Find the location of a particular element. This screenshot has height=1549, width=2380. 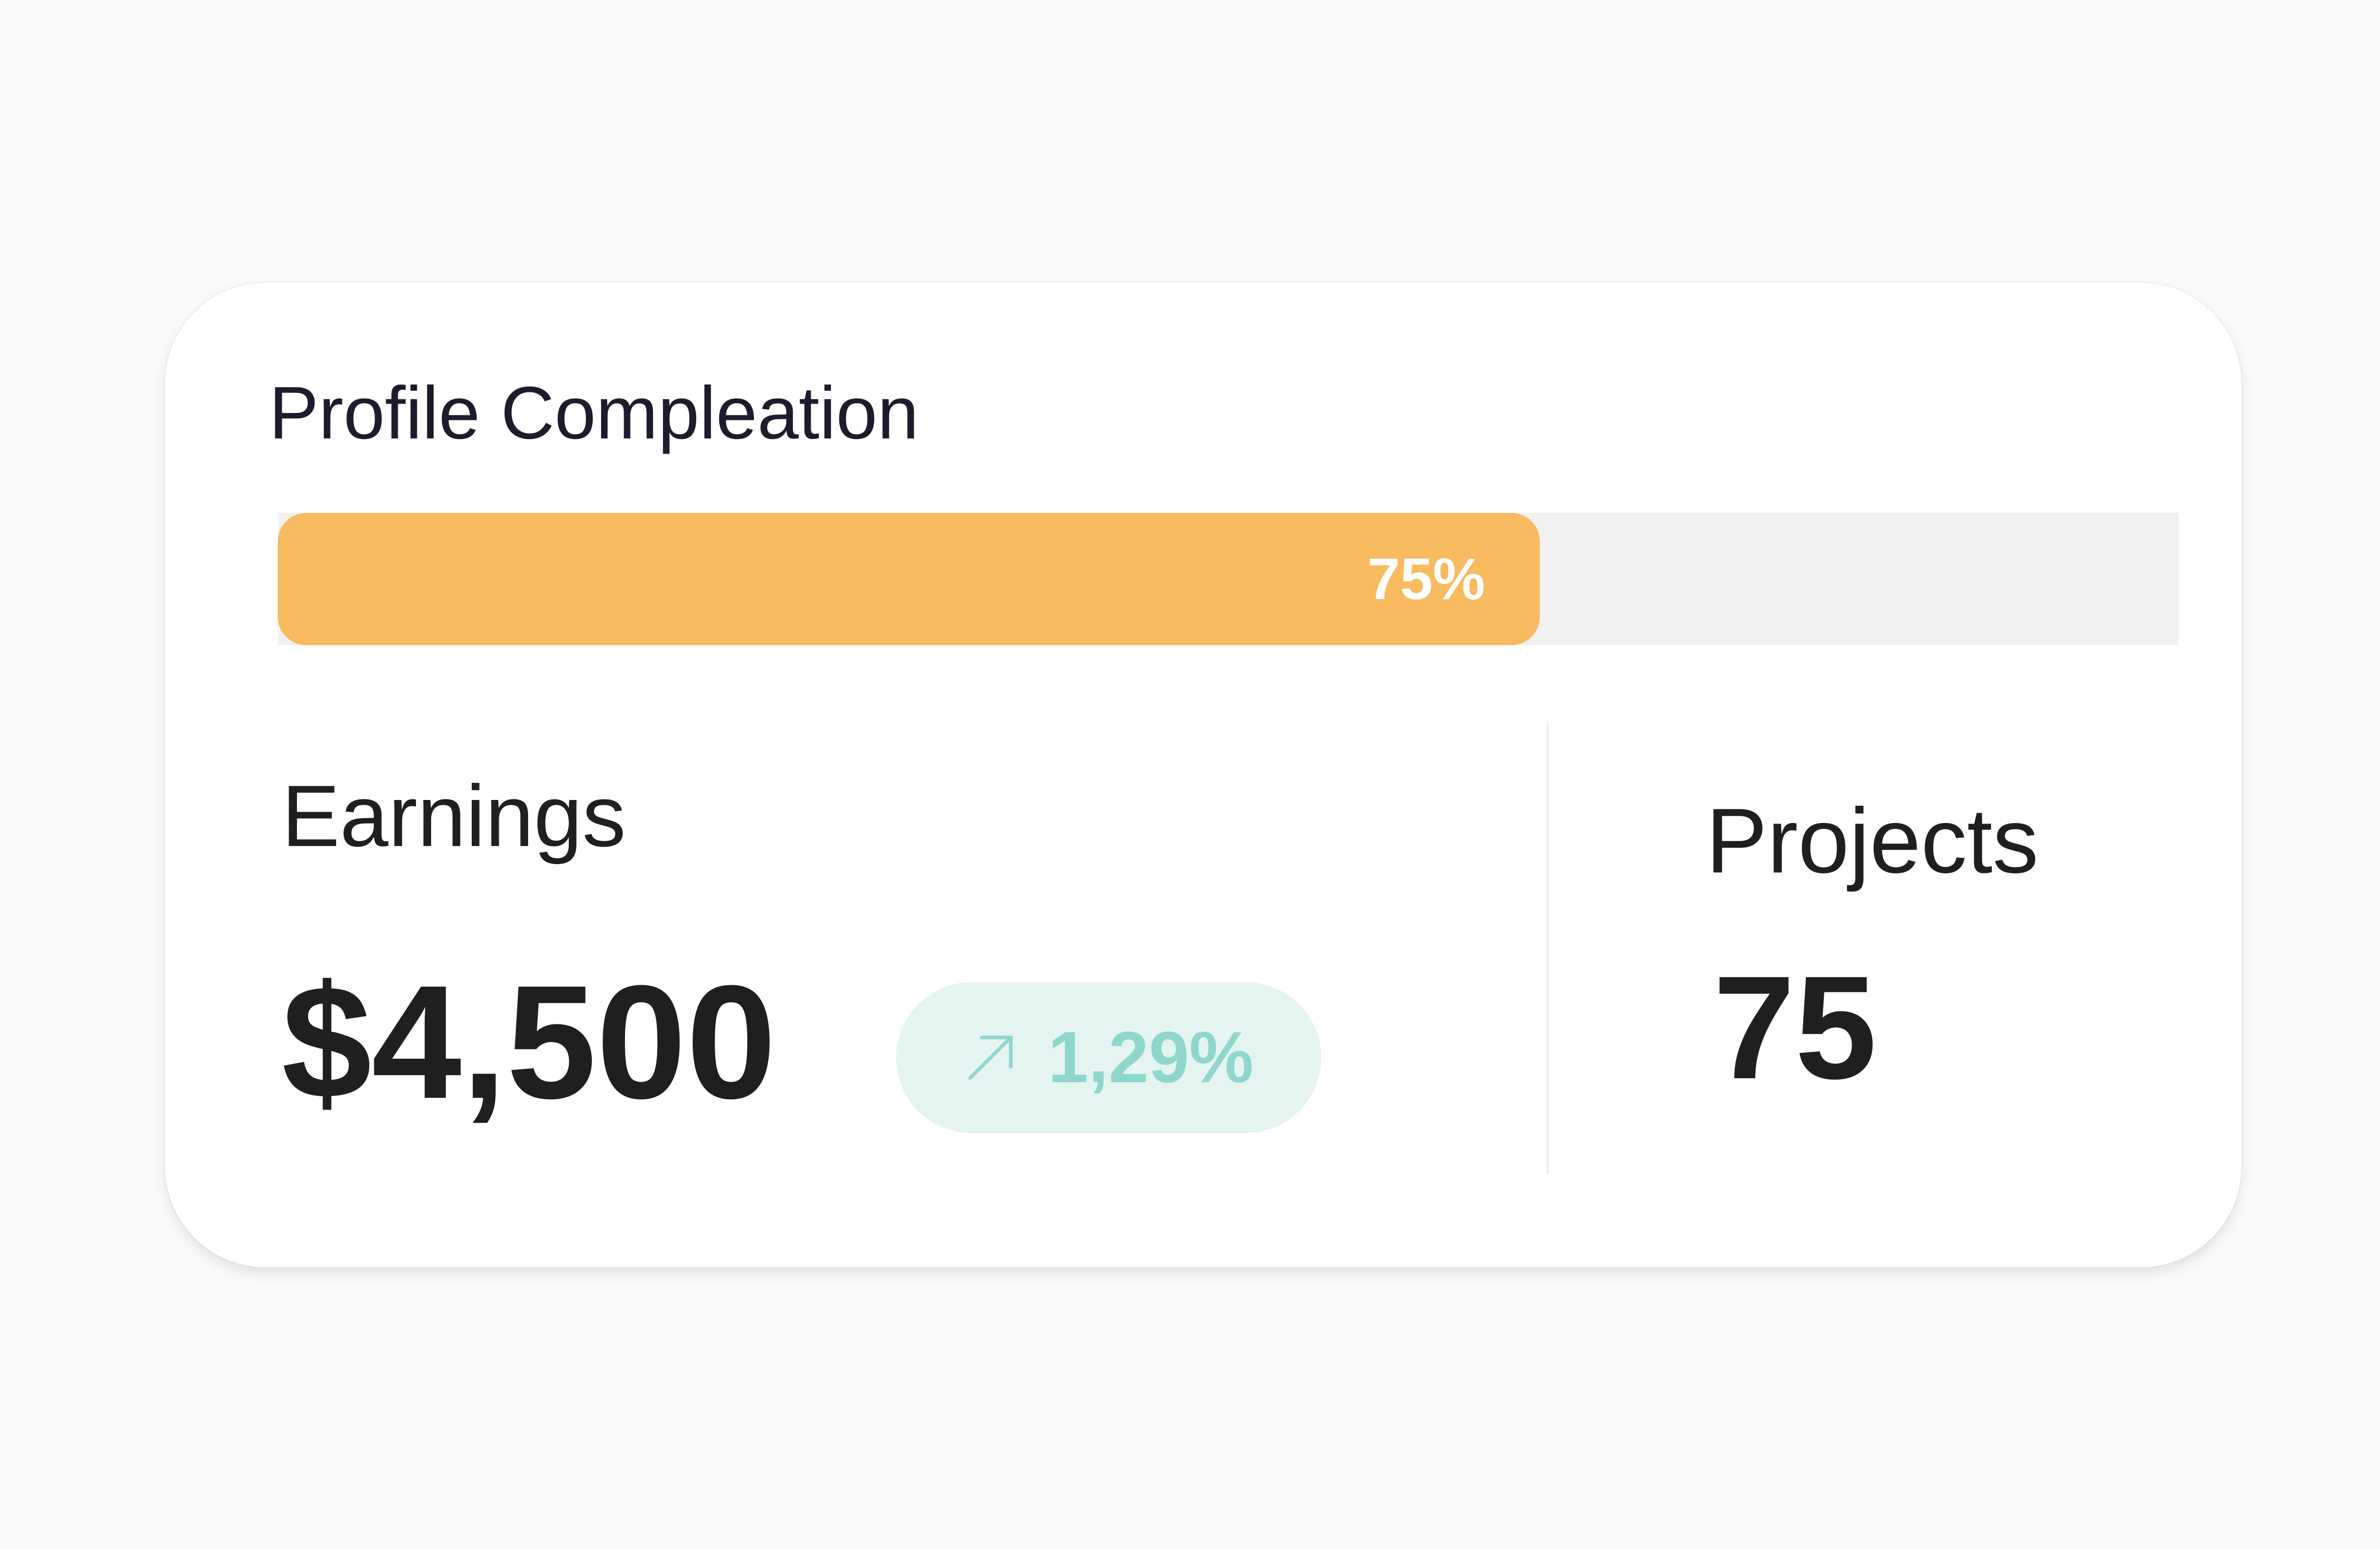

projects-value: 75 is located at coordinates (1795, 1027).